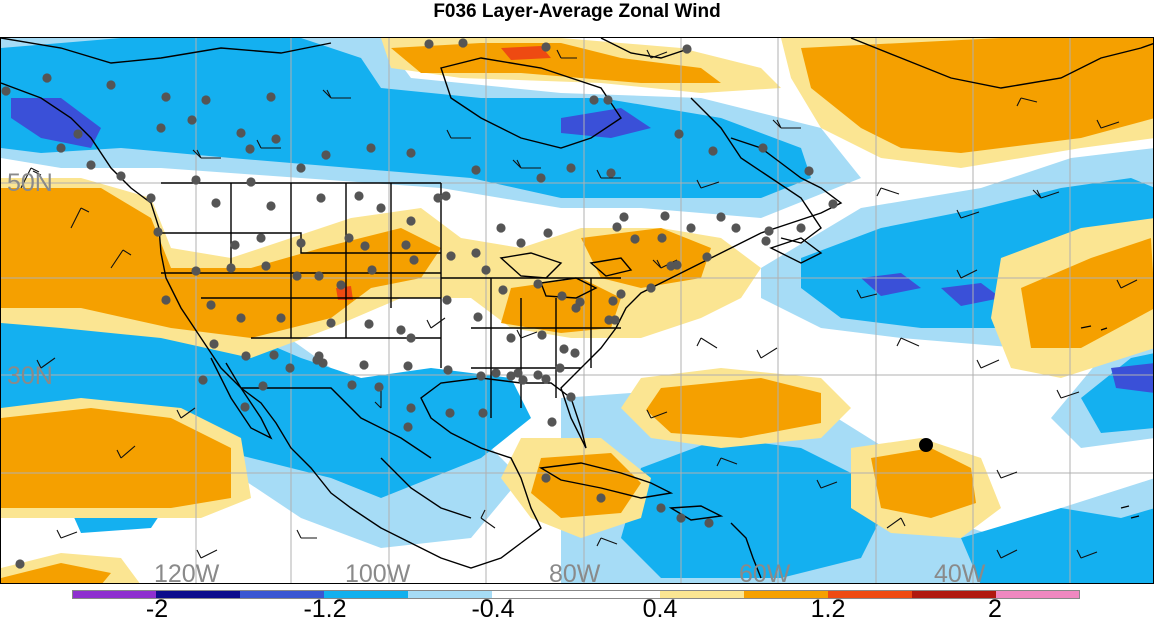  Describe the element at coordinates (325, 609) in the screenshot. I see `colorbar-label-neg1-2: -1.2` at that location.